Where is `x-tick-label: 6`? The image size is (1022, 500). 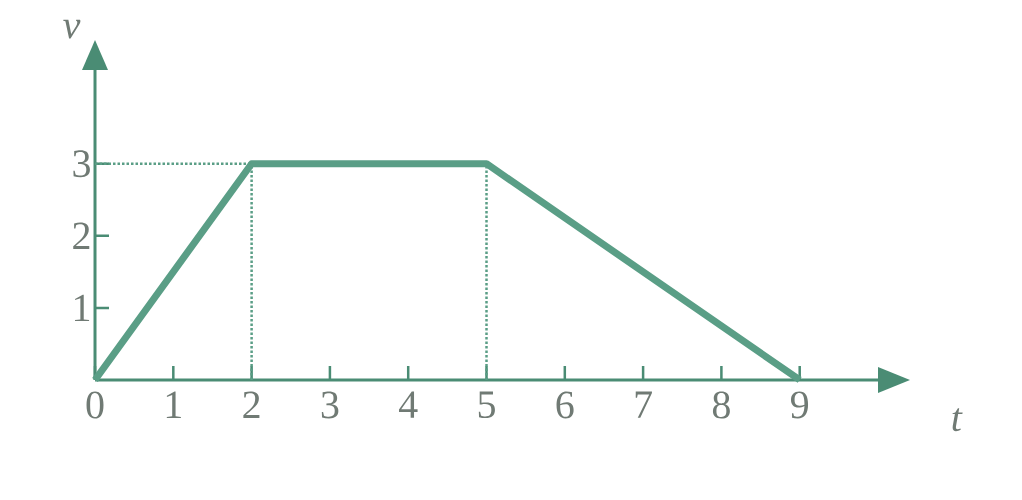
x-tick-label: 6 is located at coordinates (565, 405).